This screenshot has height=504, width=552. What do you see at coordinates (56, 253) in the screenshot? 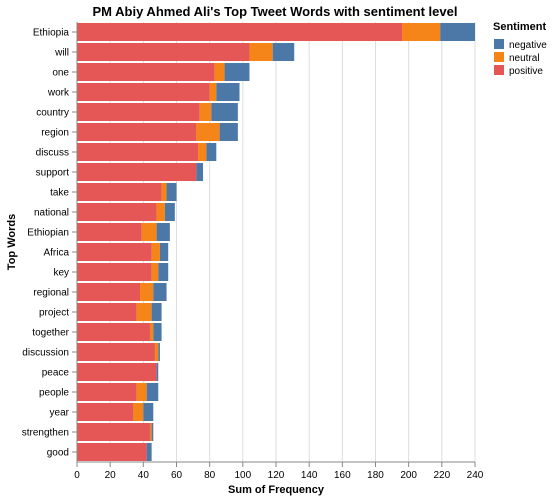
I see `y-tick-label: Africa` at bounding box center [56, 253].